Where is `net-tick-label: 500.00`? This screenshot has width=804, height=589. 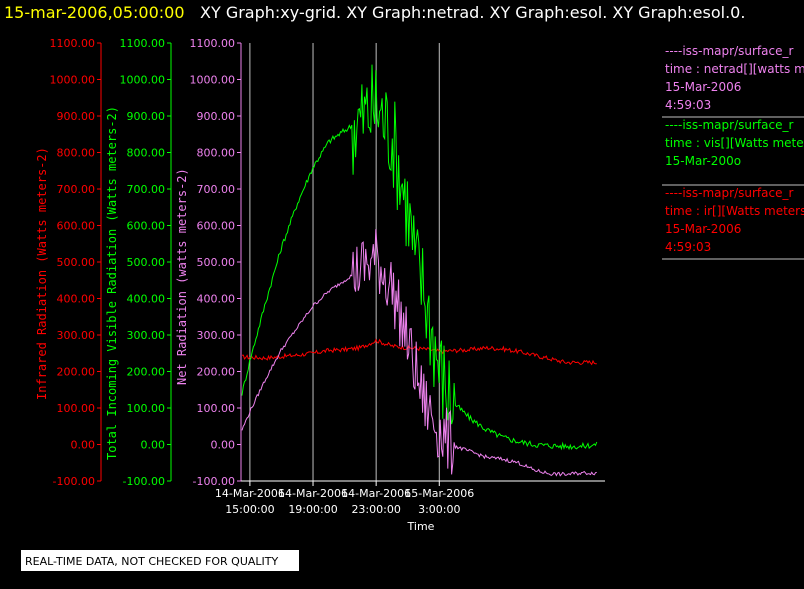
net-tick-label: 500.00 is located at coordinates (216, 262).